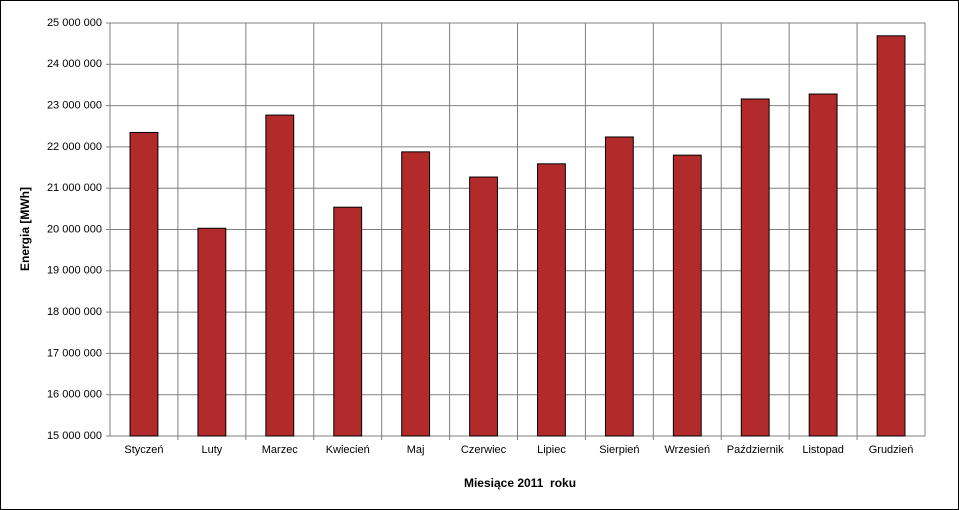 This screenshot has width=959, height=510. Describe the element at coordinates (687, 450) in the screenshot. I see `x-tick-label: Wrzesień` at that location.